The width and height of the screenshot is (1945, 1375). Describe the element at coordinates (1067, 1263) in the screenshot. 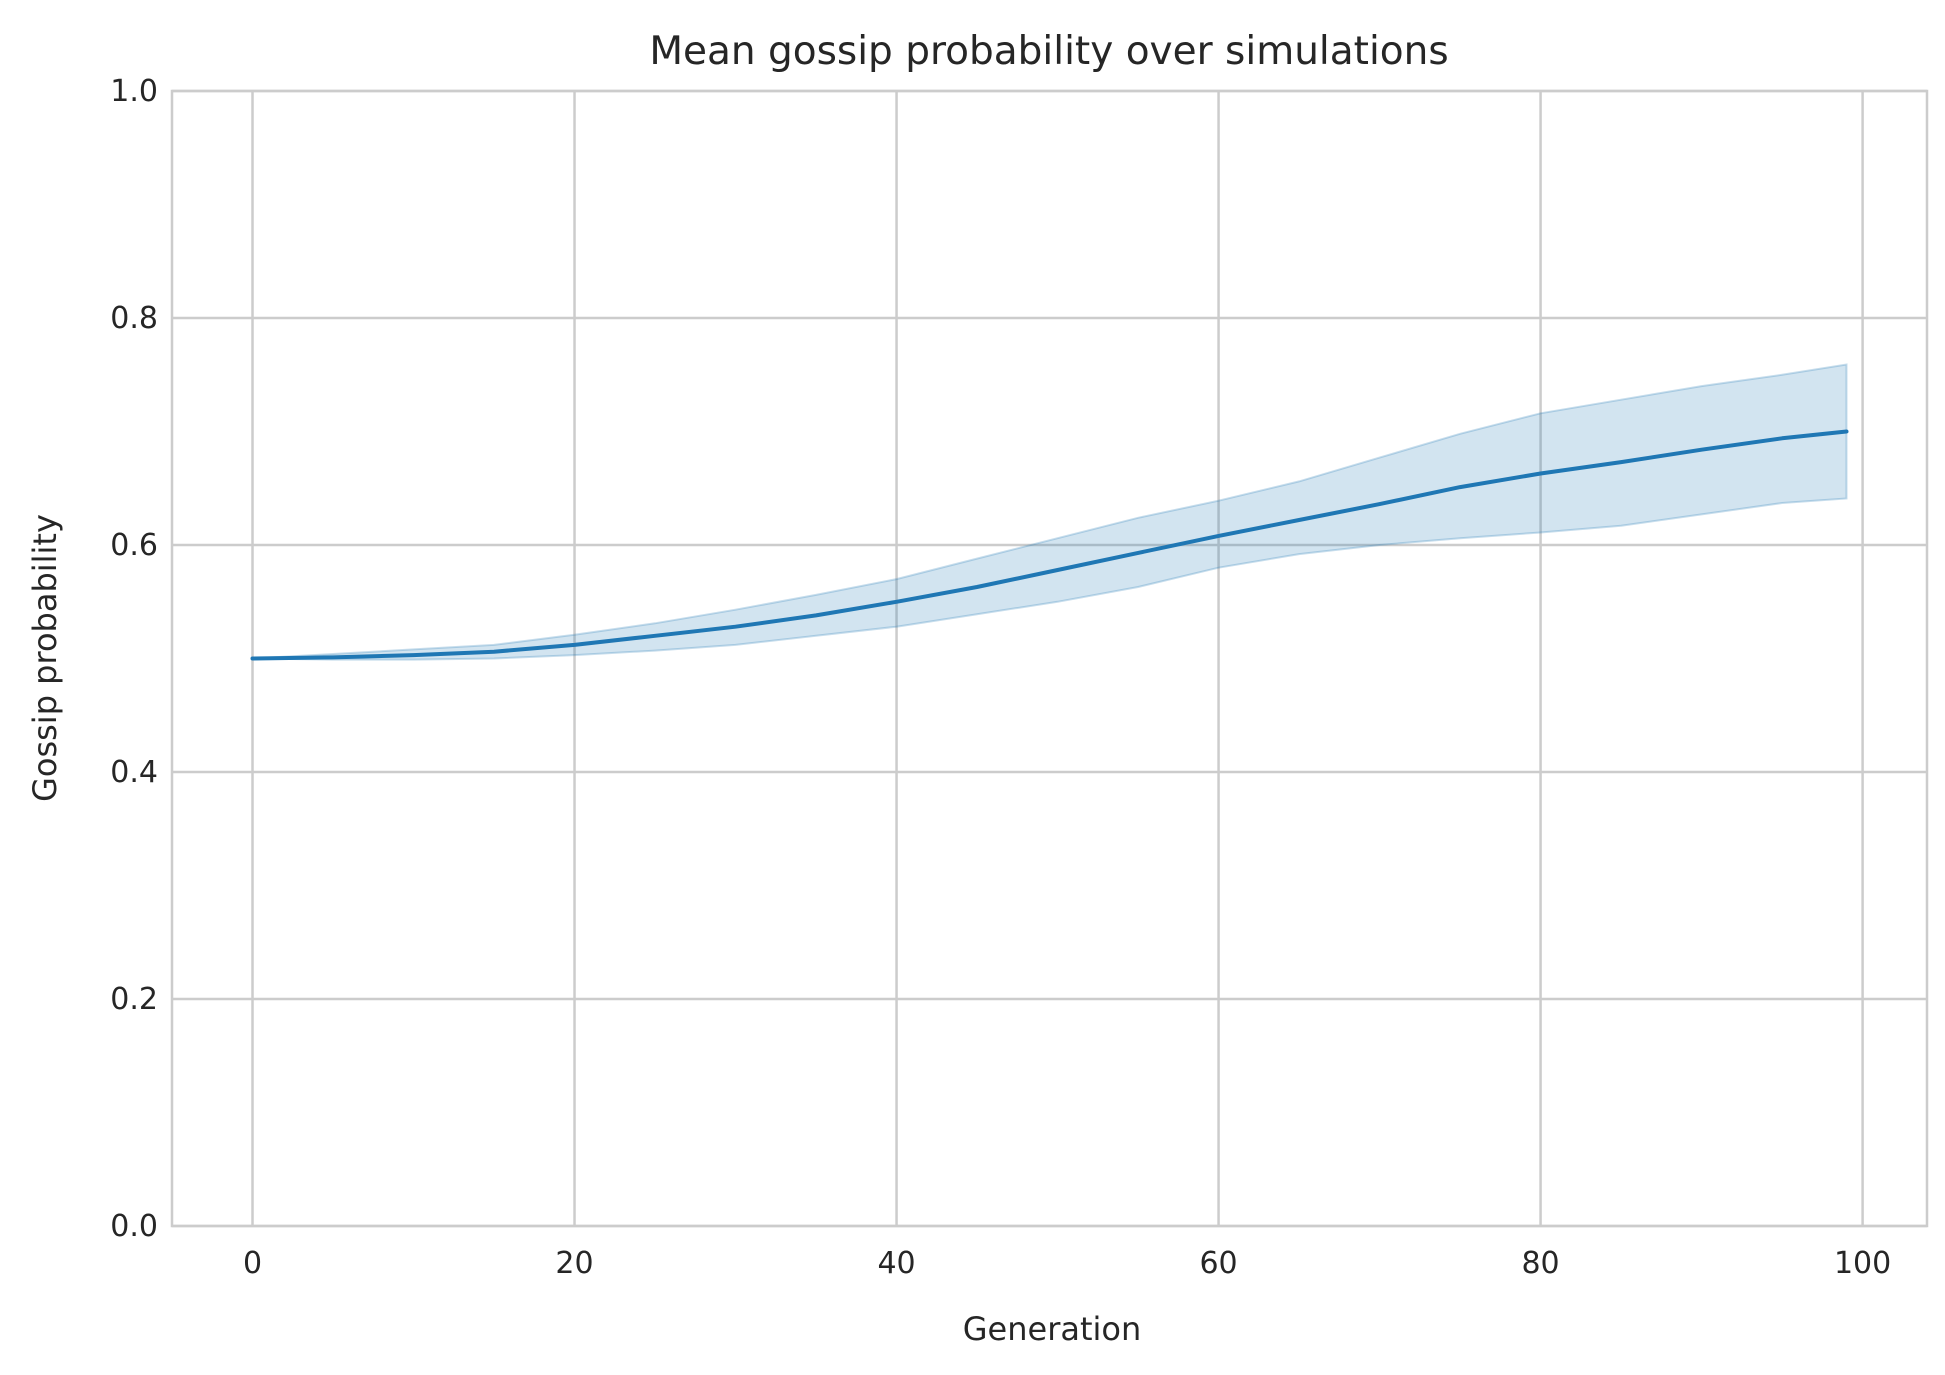

I see `x-tick-labels: 0 20 40 60 80 100` at that location.